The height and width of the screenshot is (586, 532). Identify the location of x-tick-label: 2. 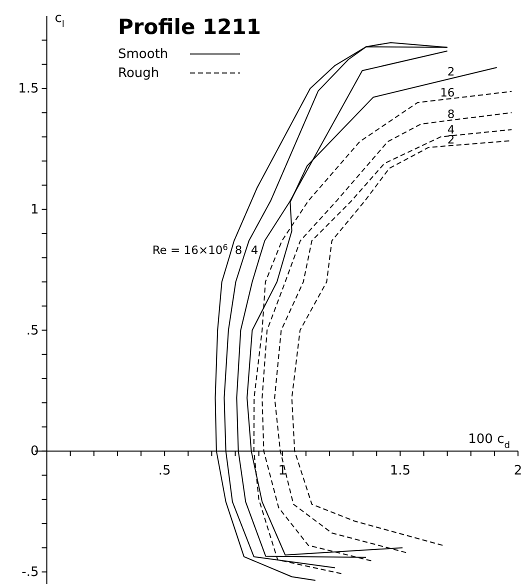
(518, 471).